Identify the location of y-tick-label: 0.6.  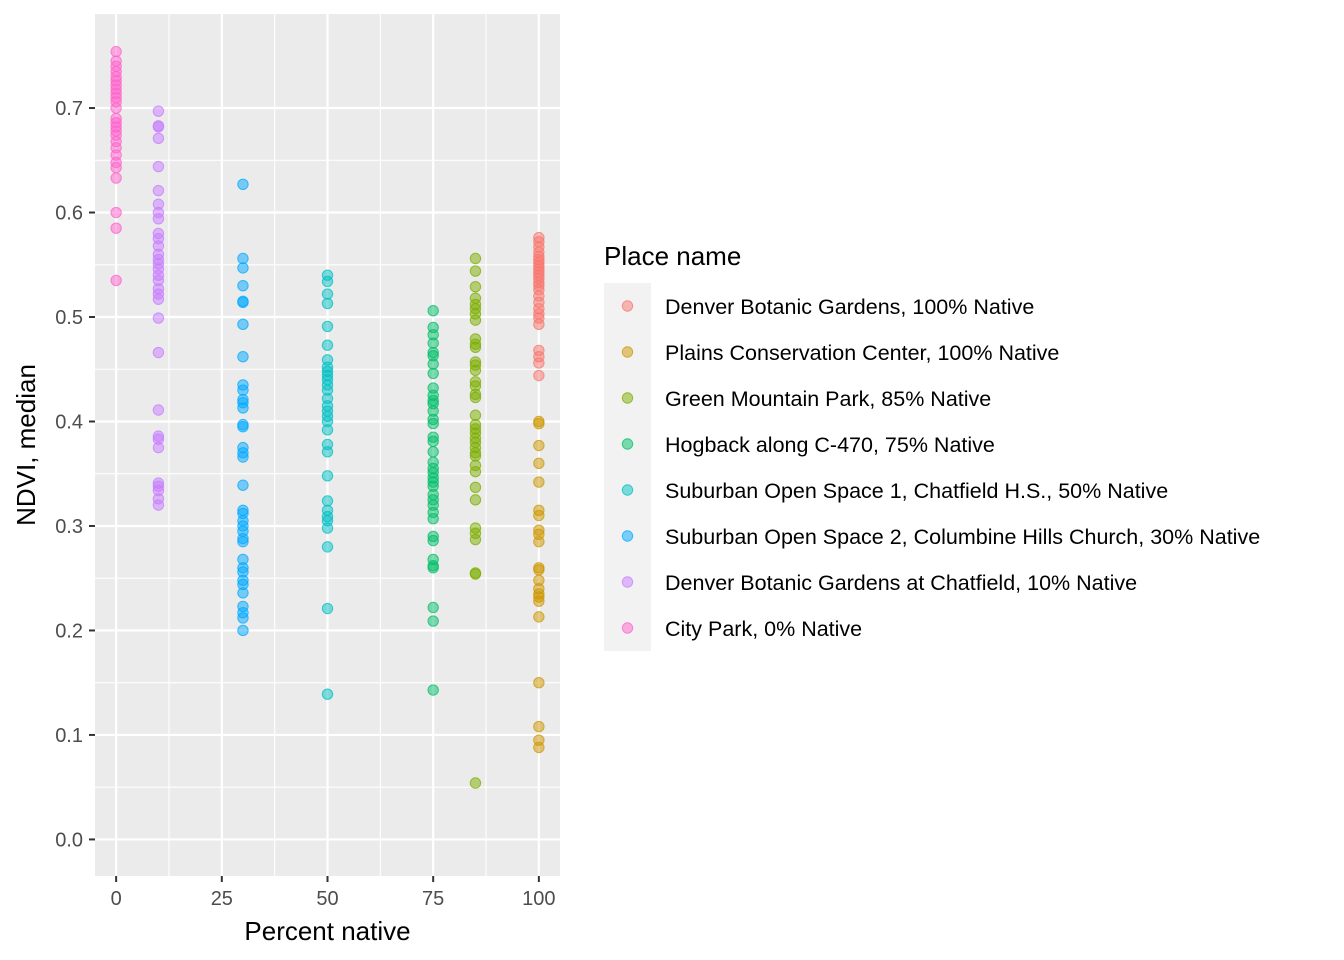
(69, 214).